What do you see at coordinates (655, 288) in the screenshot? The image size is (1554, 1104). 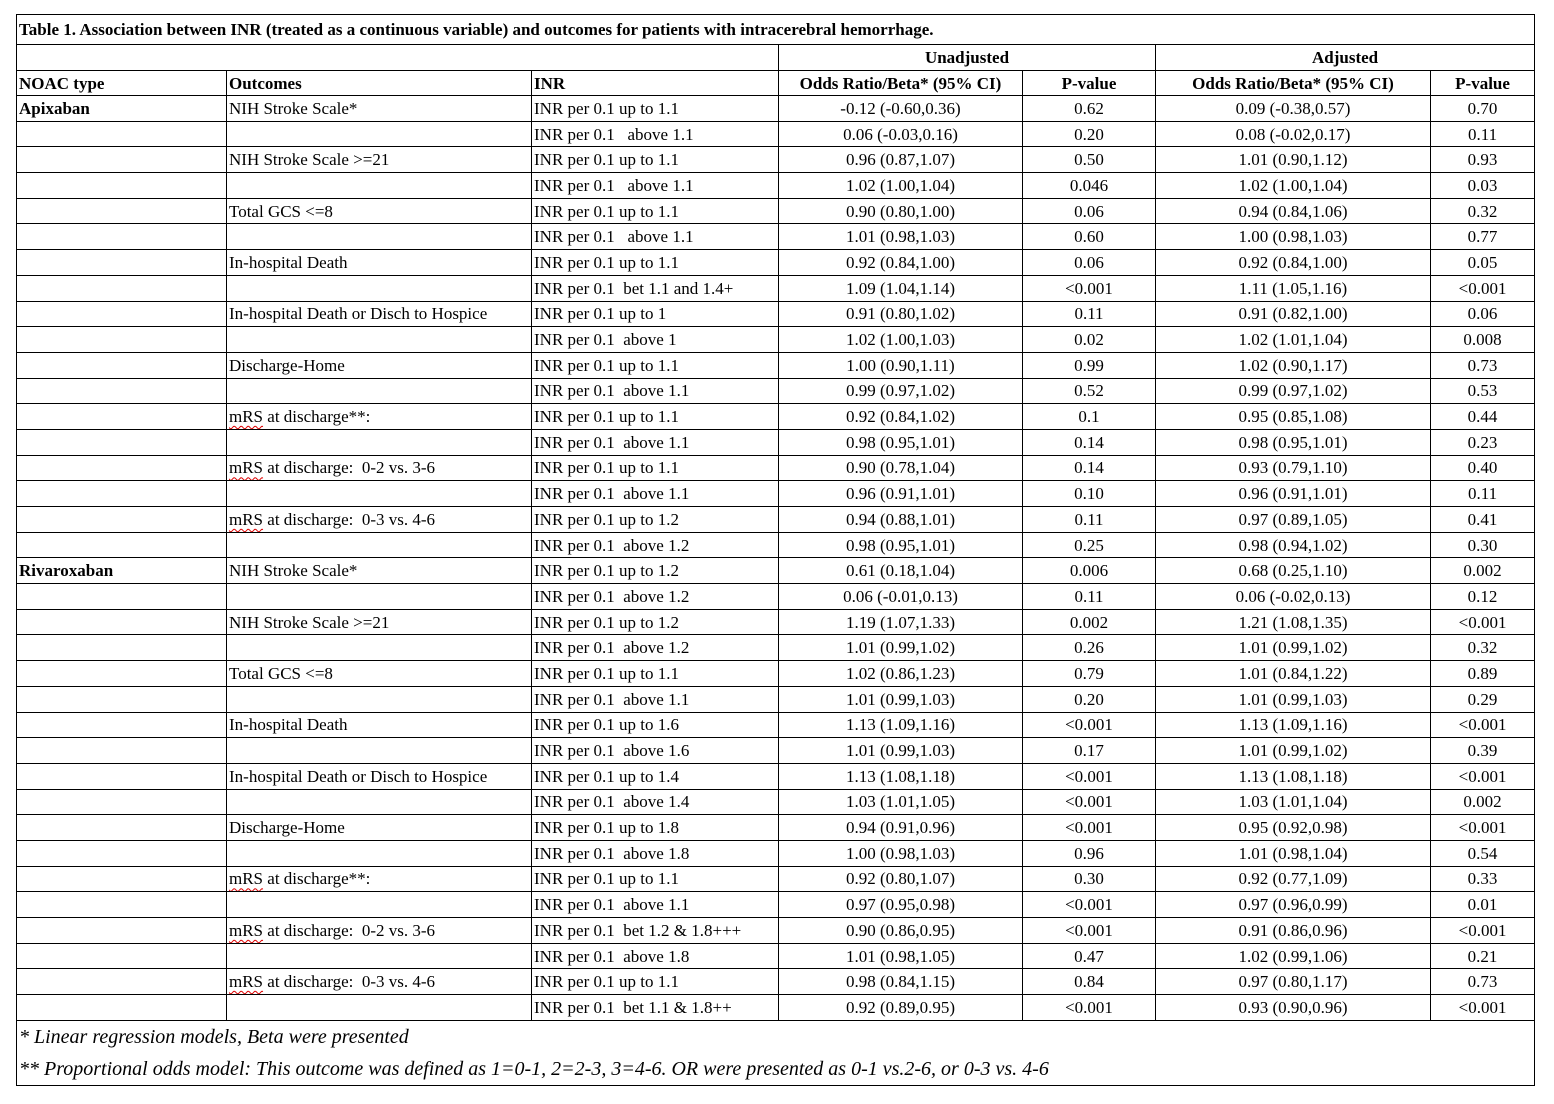 I see `cell-inr: INR per 0.1 bet 1.1 and 1.4+` at bounding box center [655, 288].